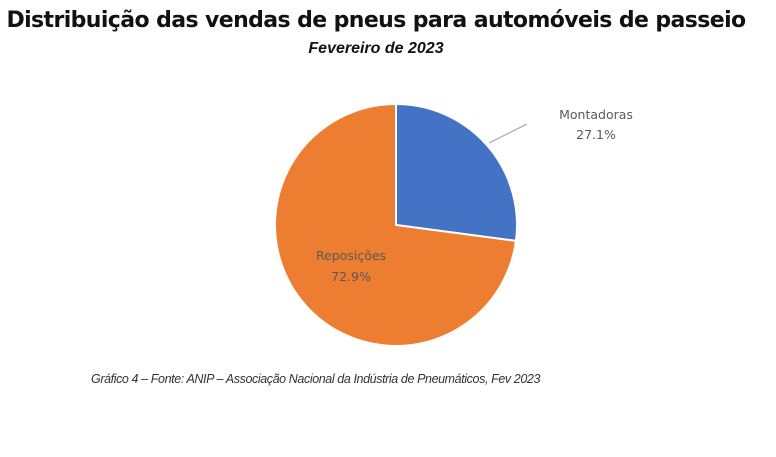 The width and height of the screenshot is (776, 457). What do you see at coordinates (456, 172) in the screenshot?
I see `pie-slice-montadoras` at bounding box center [456, 172].